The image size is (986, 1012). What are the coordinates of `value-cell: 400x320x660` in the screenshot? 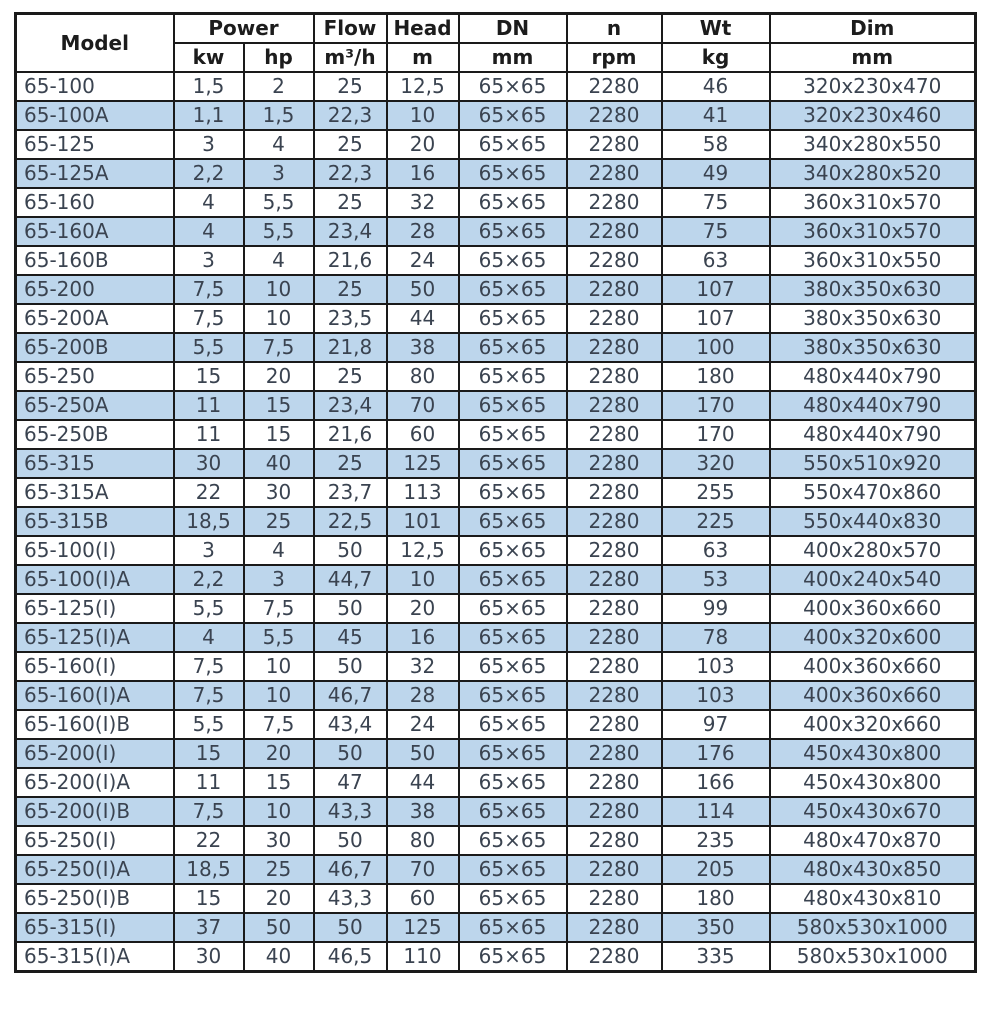 It's located at (872, 724).